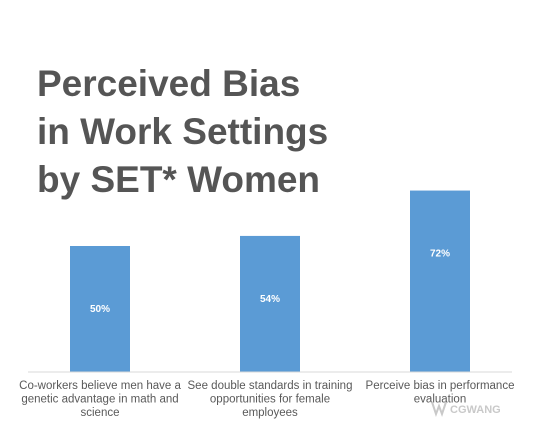 This screenshot has width=540, height=432. I want to click on category-label: genetic advantage in math and, so click(99, 400).